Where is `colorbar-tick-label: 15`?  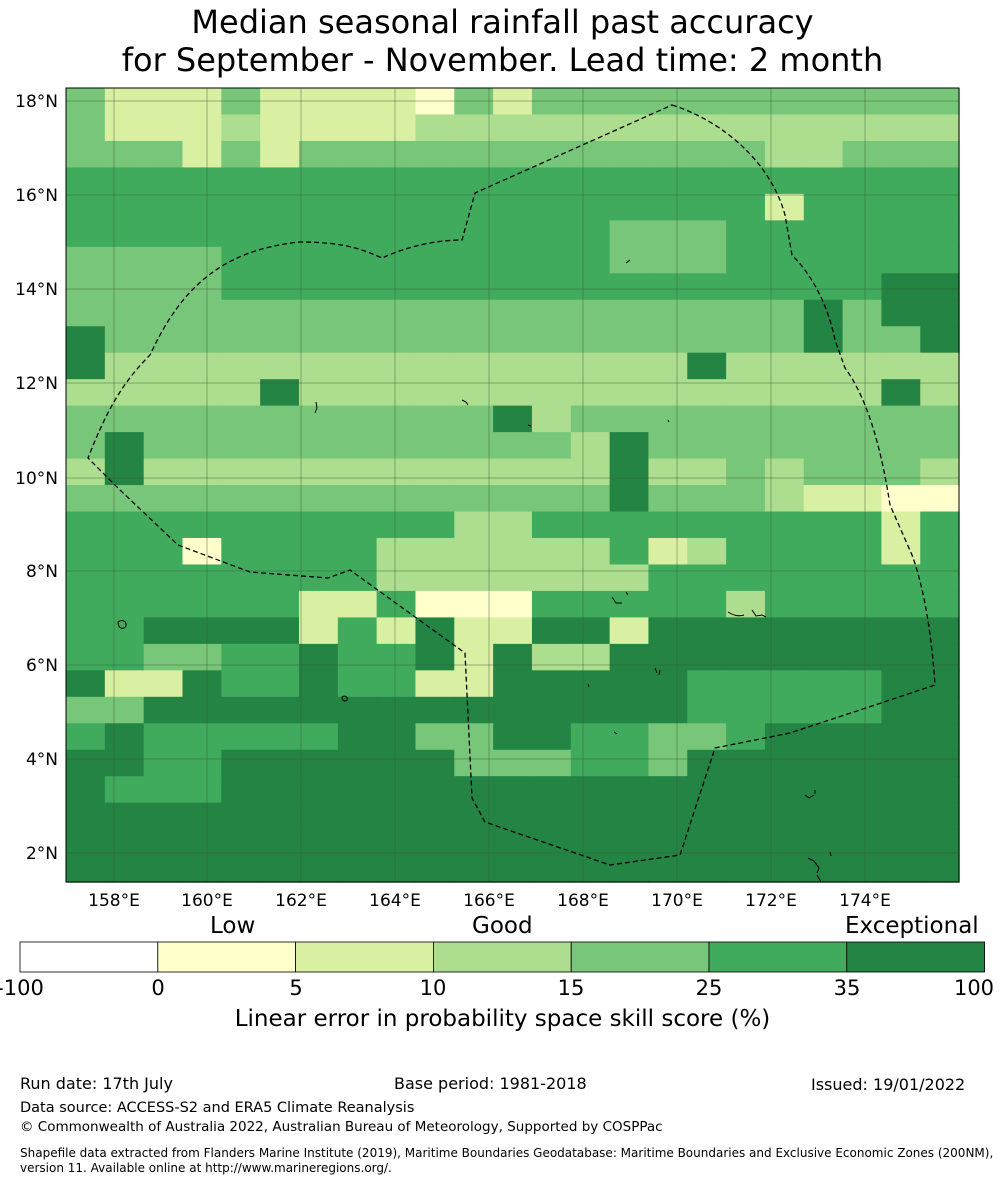
colorbar-tick-label: 15 is located at coordinates (571, 988).